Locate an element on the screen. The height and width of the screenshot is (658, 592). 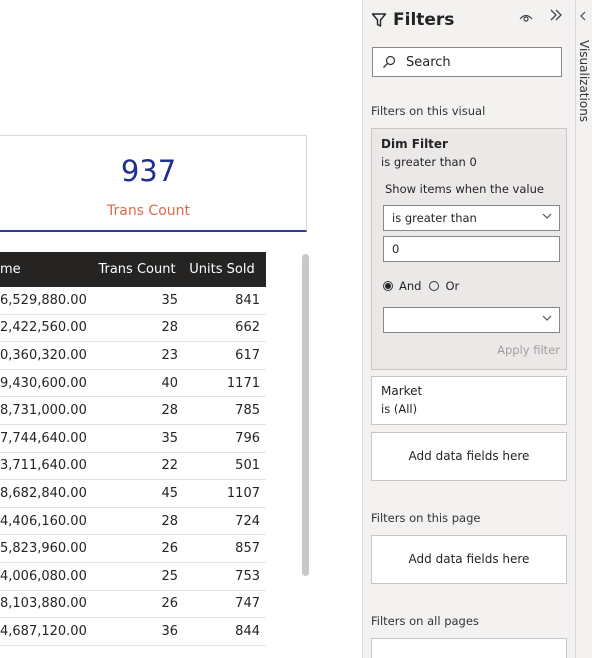
cell: 9,430,600.00 is located at coordinates (43, 383).